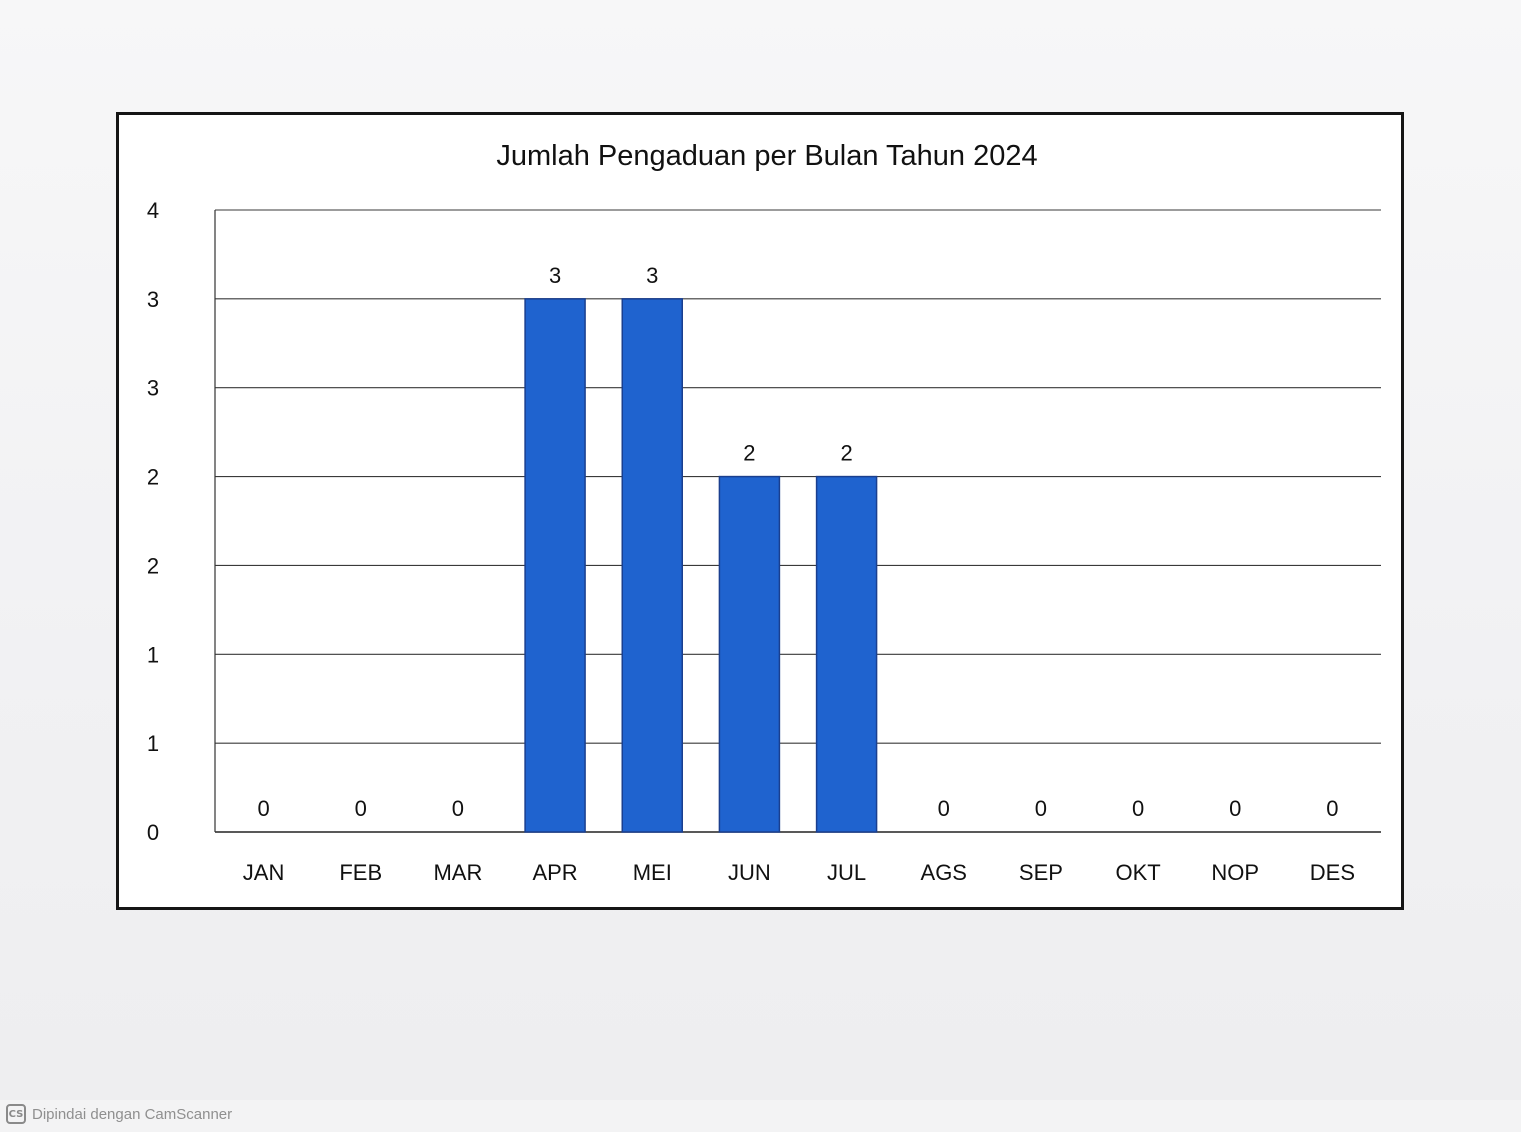 This screenshot has height=1132, width=1521. Describe the element at coordinates (1332, 808) in the screenshot. I see `data-label-des: 0` at that location.